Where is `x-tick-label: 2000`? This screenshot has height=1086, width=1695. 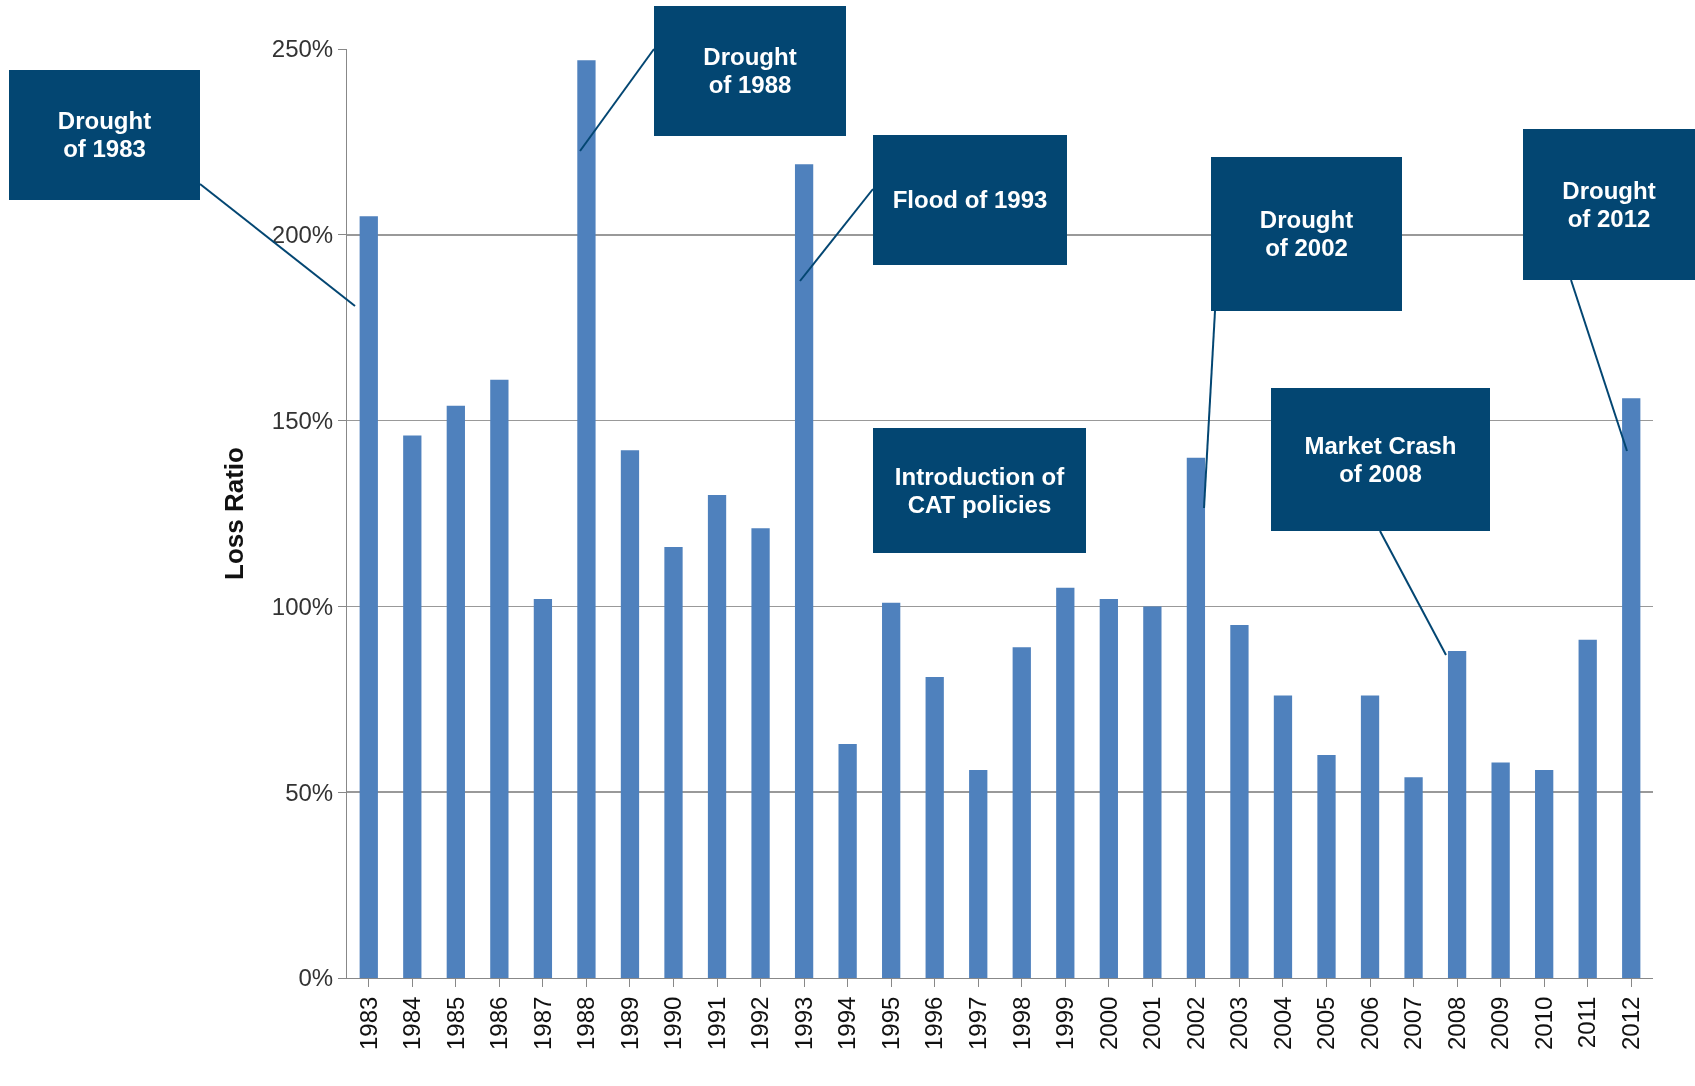
x-tick-label: 2000 is located at coordinates (1108, 1023).